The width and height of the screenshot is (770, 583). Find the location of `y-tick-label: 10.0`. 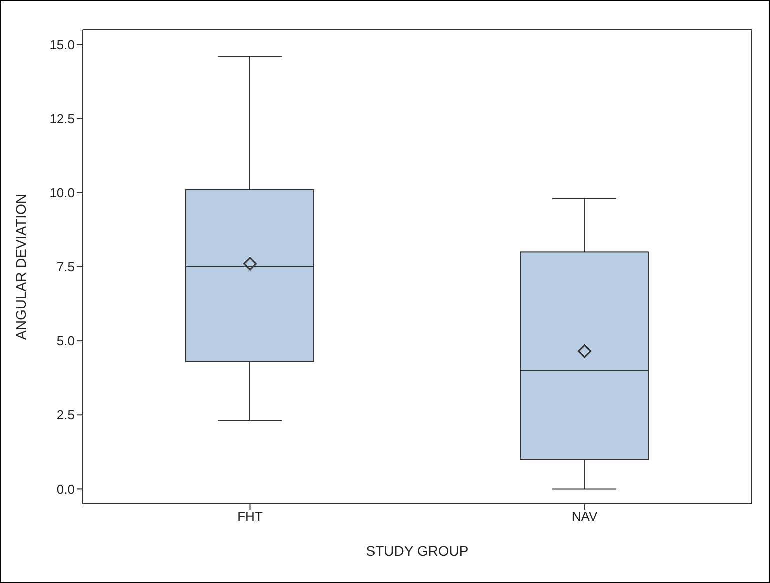

y-tick-label: 10.0 is located at coordinates (62, 193).